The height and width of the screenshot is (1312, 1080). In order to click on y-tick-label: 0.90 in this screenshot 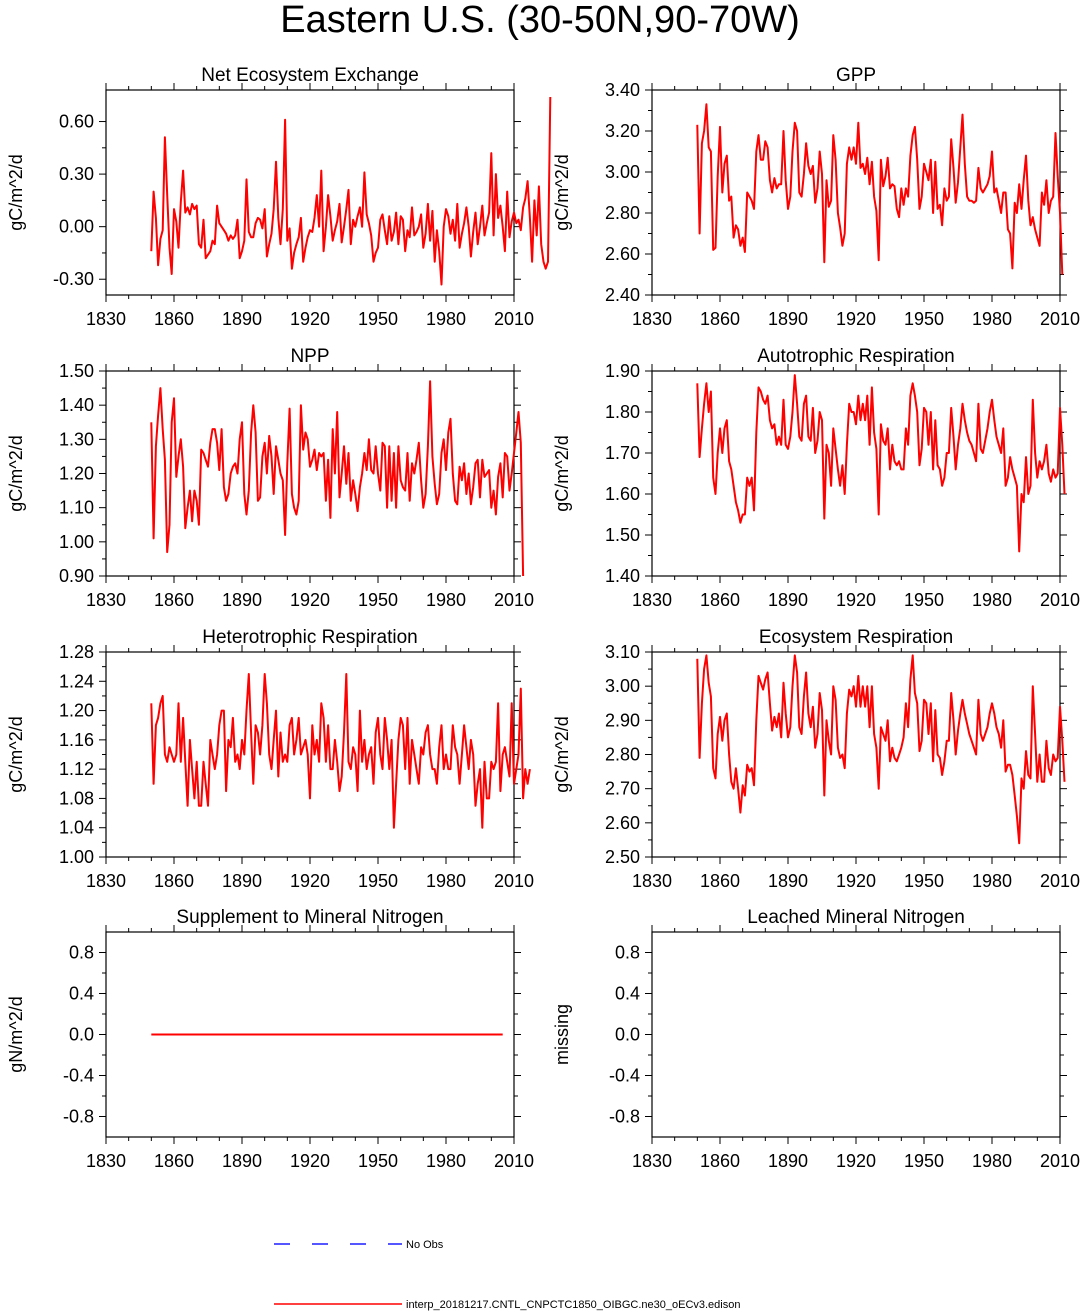, I will do `click(76, 576)`.